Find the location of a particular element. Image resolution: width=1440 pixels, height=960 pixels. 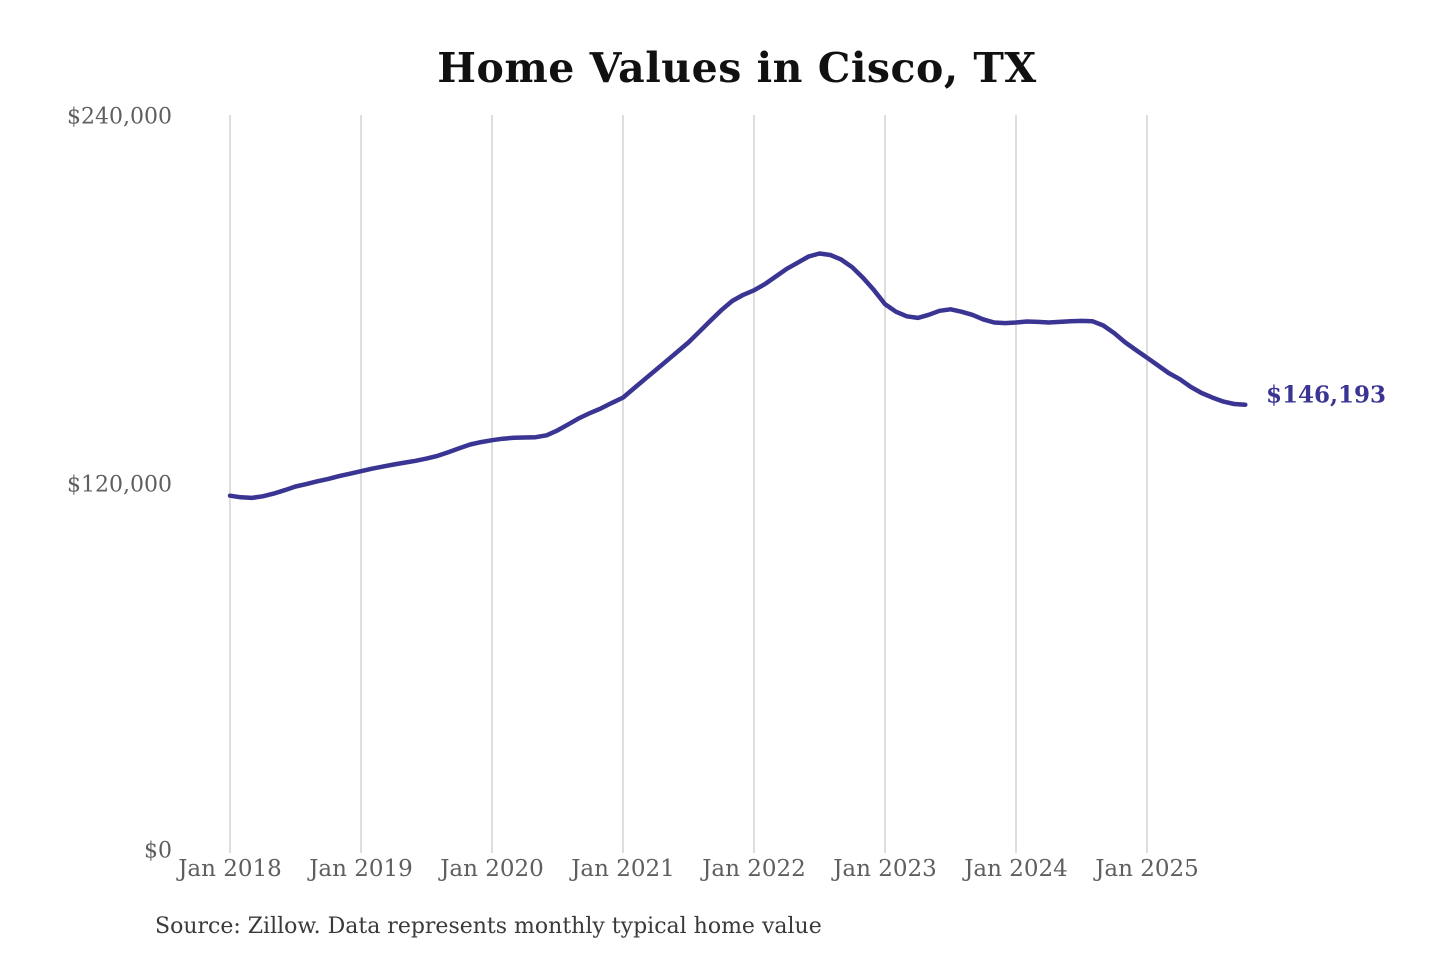

x-axis-tick-label: Jan 2020 is located at coordinates (492, 869).